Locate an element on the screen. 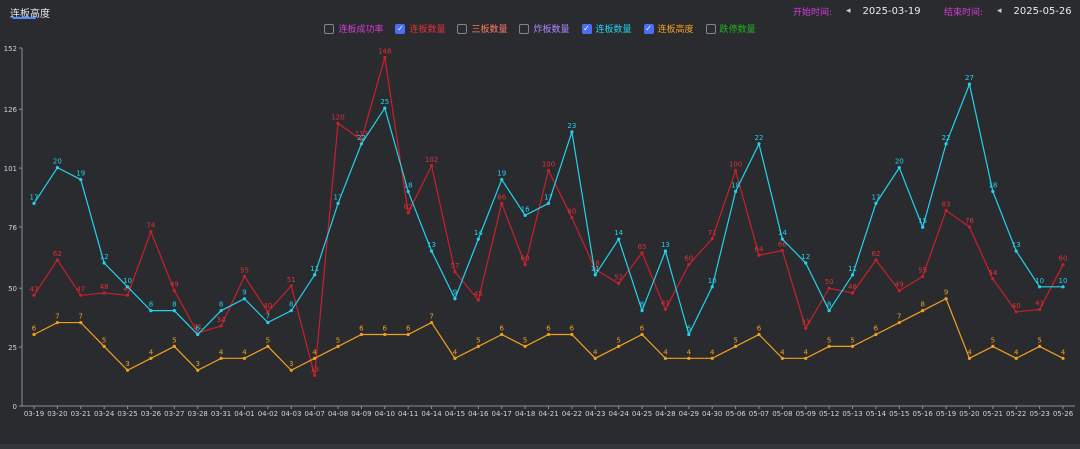 This screenshot has height=449, width=1080. start-prev-arrow-icon: ◂ is located at coordinates (848, 11).